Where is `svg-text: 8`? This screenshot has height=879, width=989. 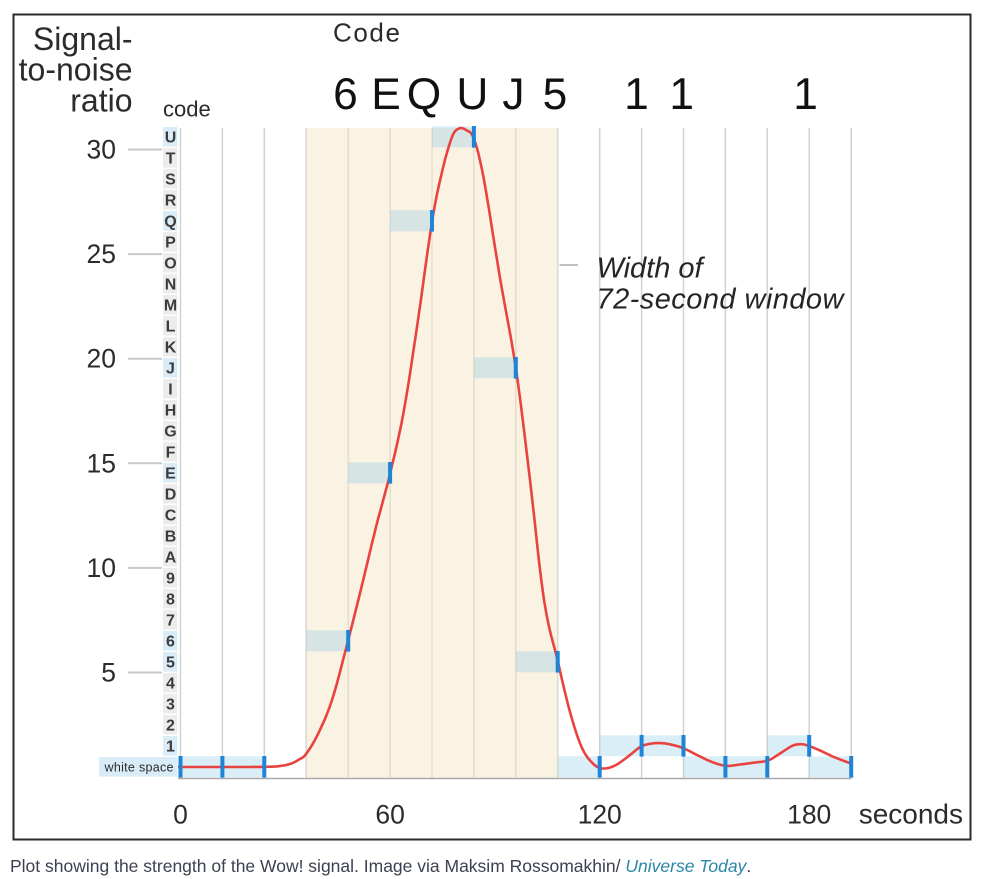 svg-text: 8 is located at coordinates (170, 600).